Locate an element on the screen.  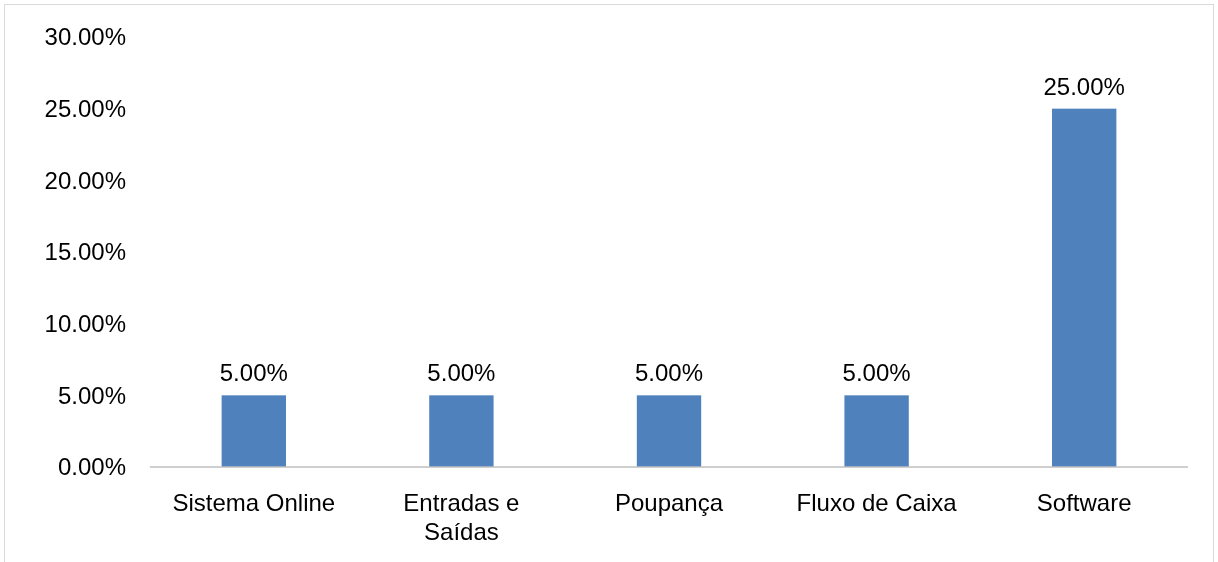
x-tick-label: Poupança is located at coordinates (669, 502).